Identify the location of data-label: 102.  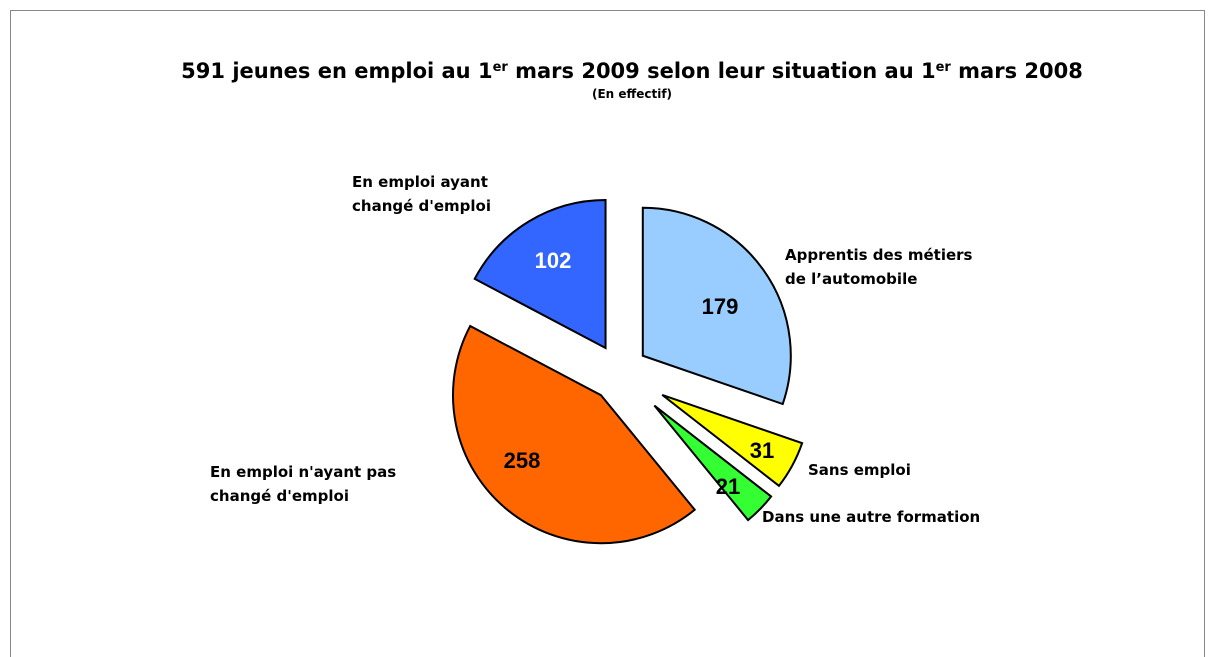
(553, 260).